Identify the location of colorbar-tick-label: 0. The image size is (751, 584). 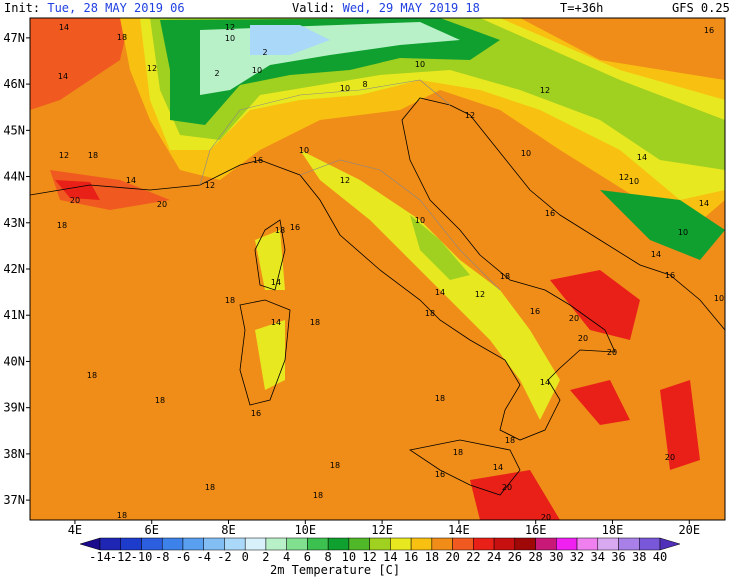
(245, 557).